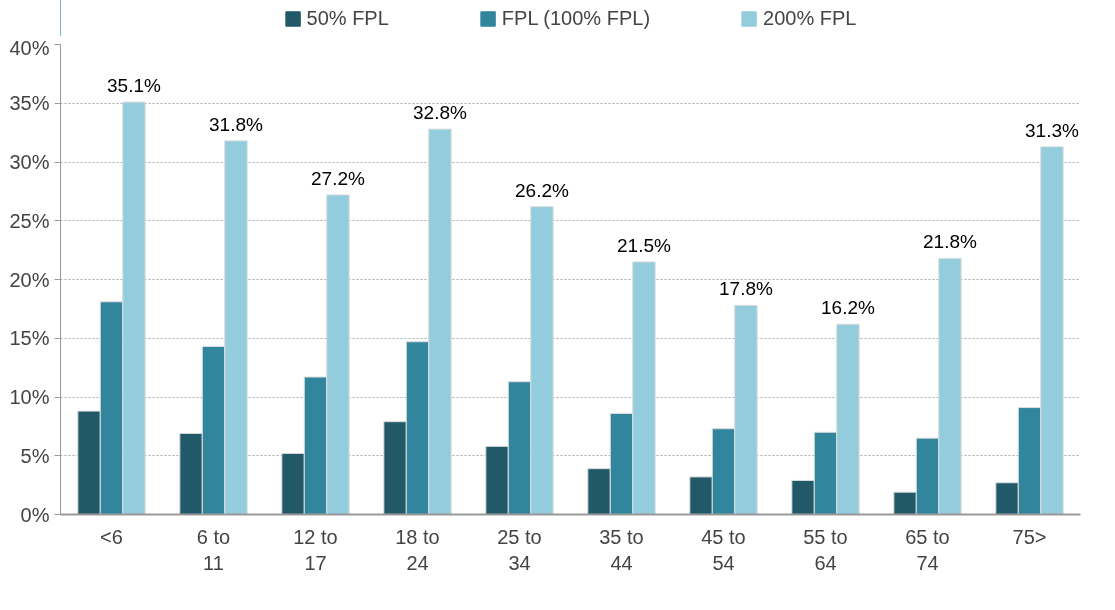 This screenshot has height=610, width=1115. Describe the element at coordinates (417, 549) in the screenshot. I see `x-tick-label: 18 to 24` at that location.